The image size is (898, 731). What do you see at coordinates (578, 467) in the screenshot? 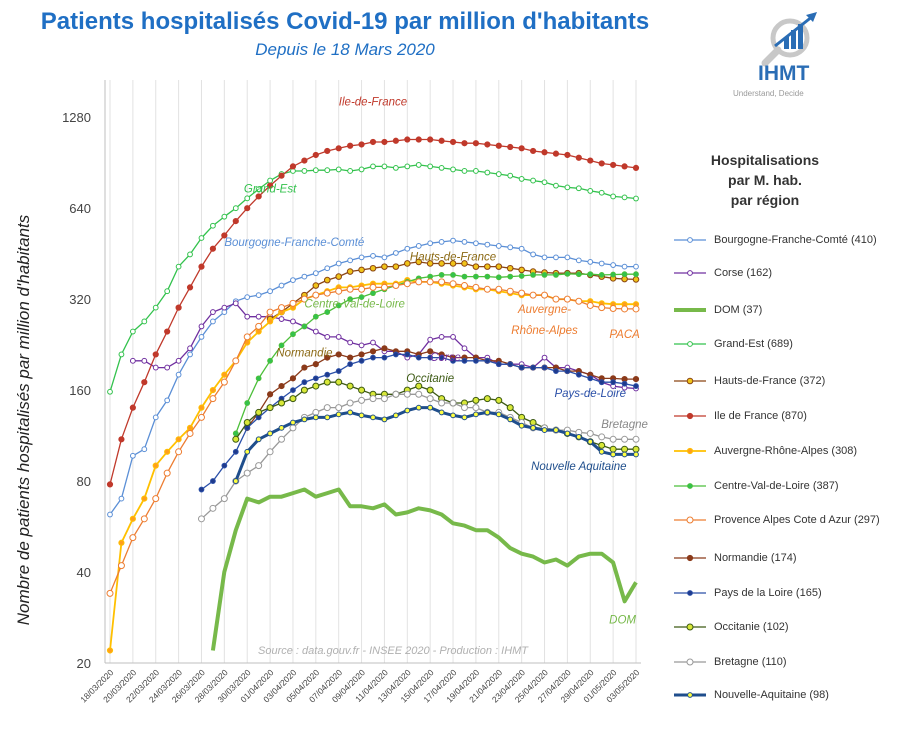
I see `series-annotation: Nouvelle Aquitaine` at bounding box center [578, 467].